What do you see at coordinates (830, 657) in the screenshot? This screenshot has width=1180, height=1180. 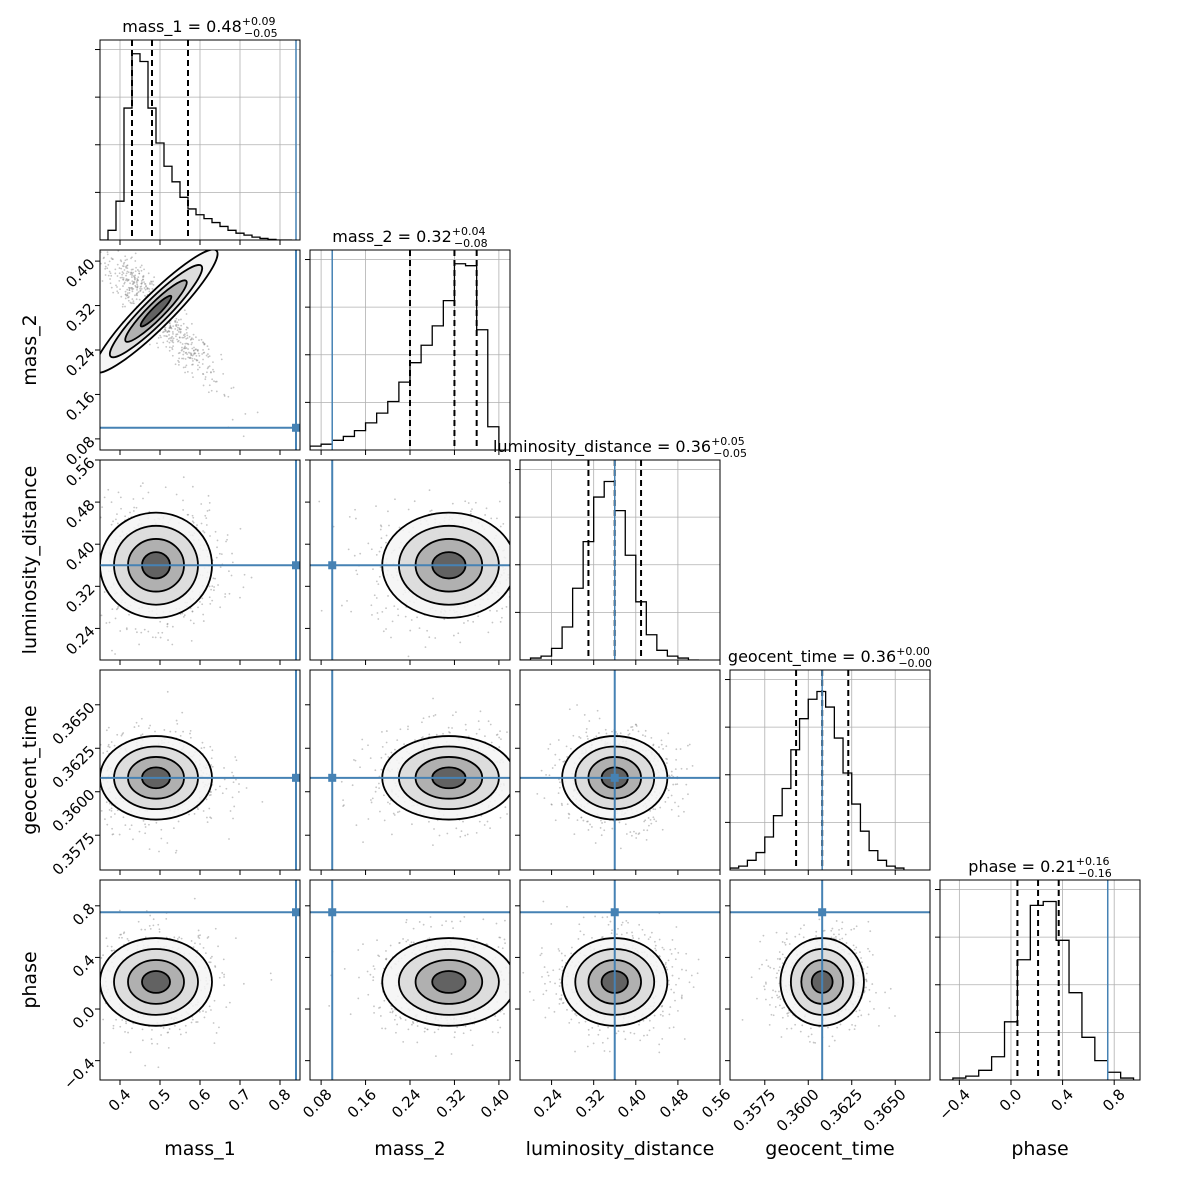 I see `panel-title-geocent_time: geocent_time = 0.36+0.00 −0.00` at bounding box center [830, 657].